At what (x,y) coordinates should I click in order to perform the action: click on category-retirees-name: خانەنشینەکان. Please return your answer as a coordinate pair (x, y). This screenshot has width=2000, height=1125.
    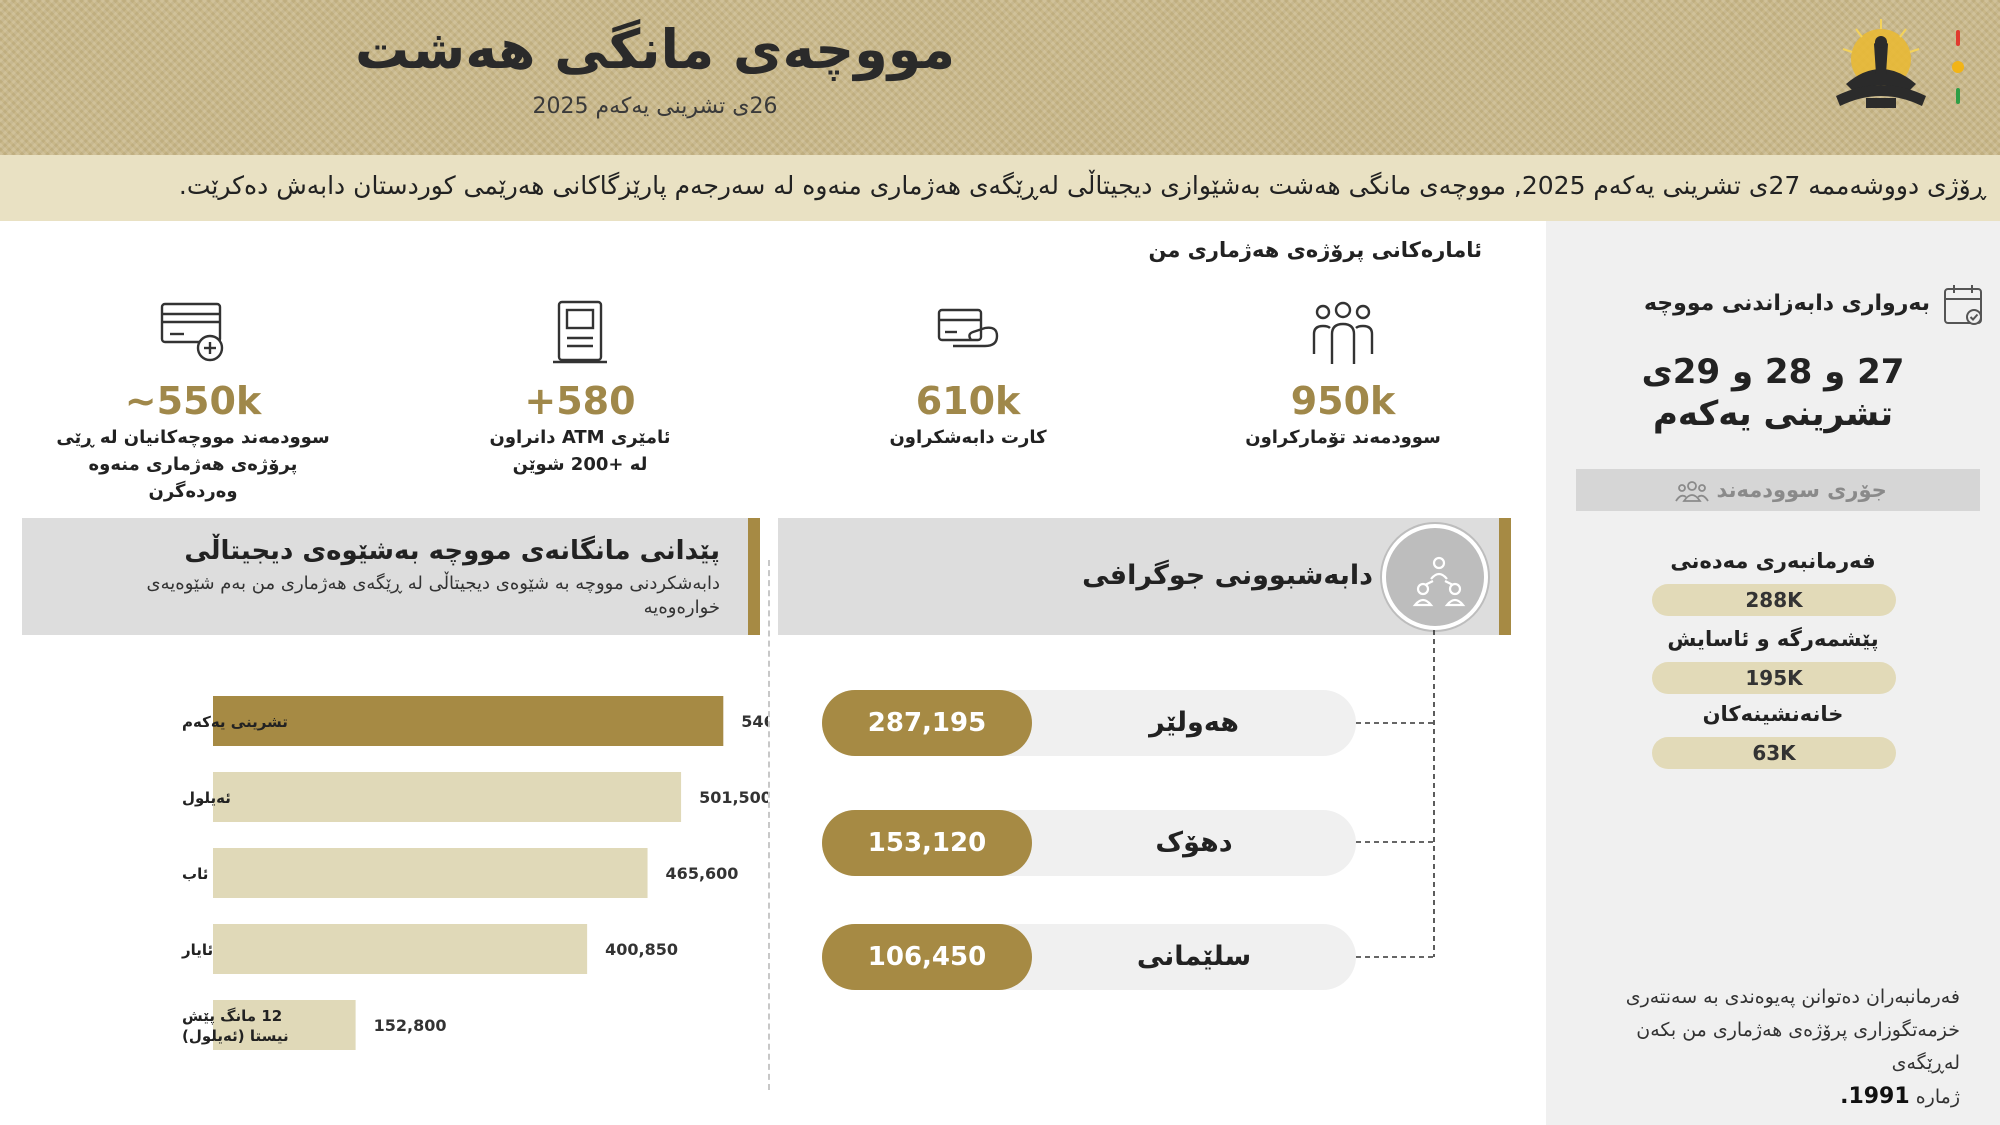
    Looking at the image, I should click on (1773, 714).